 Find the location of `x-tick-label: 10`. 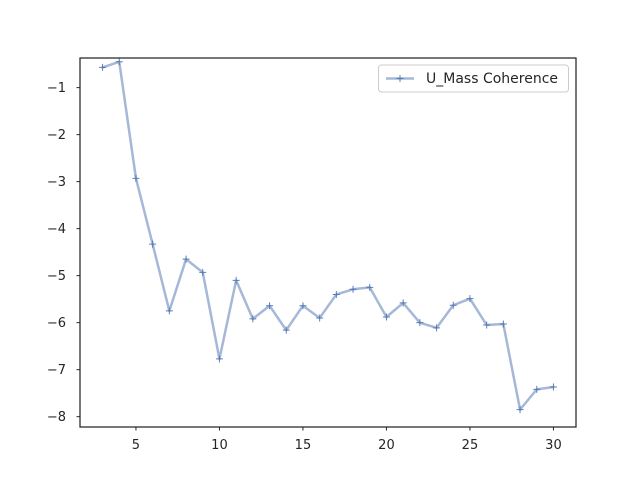

x-tick-label: 10 is located at coordinates (219, 445).